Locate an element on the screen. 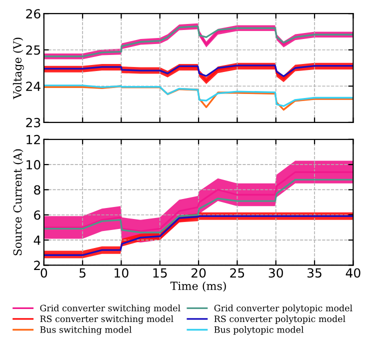 This screenshot has height=340, width=366. y-tick-label: 12 is located at coordinates (33, 139).